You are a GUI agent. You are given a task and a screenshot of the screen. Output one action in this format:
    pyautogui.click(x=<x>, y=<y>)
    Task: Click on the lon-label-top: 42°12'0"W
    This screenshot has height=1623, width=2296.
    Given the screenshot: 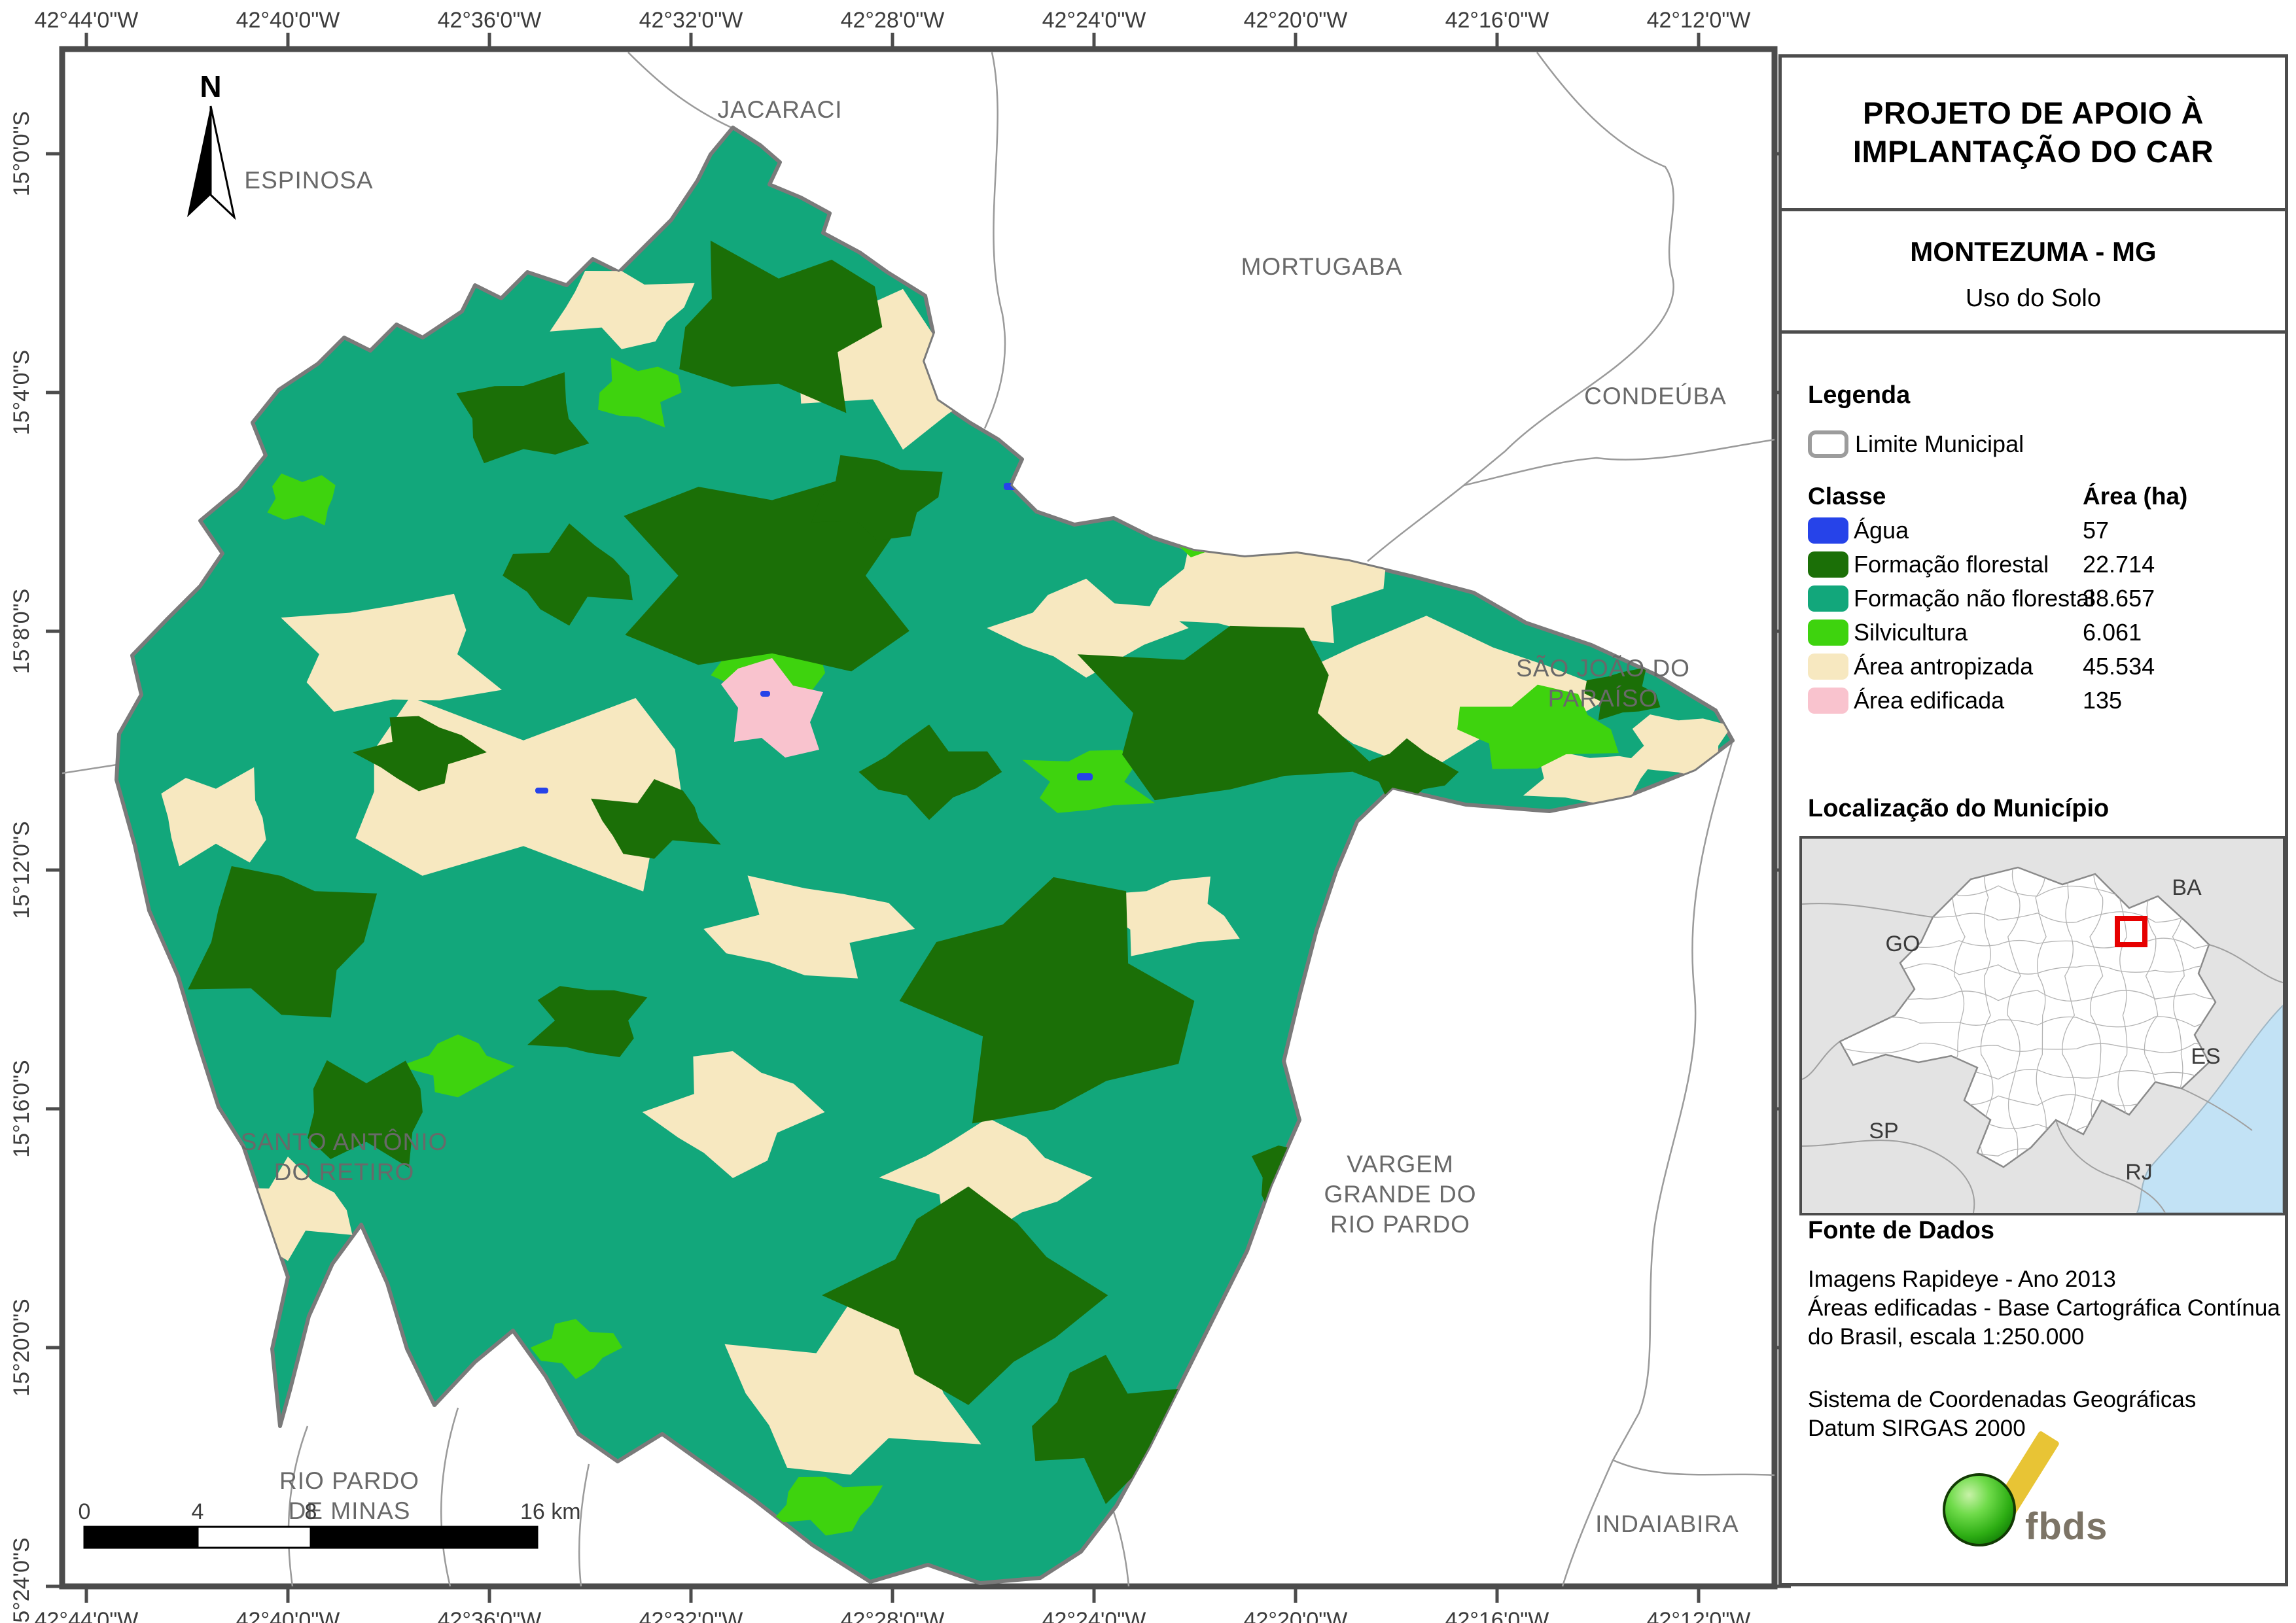 What is the action you would take?
    pyautogui.click(x=1699, y=20)
    